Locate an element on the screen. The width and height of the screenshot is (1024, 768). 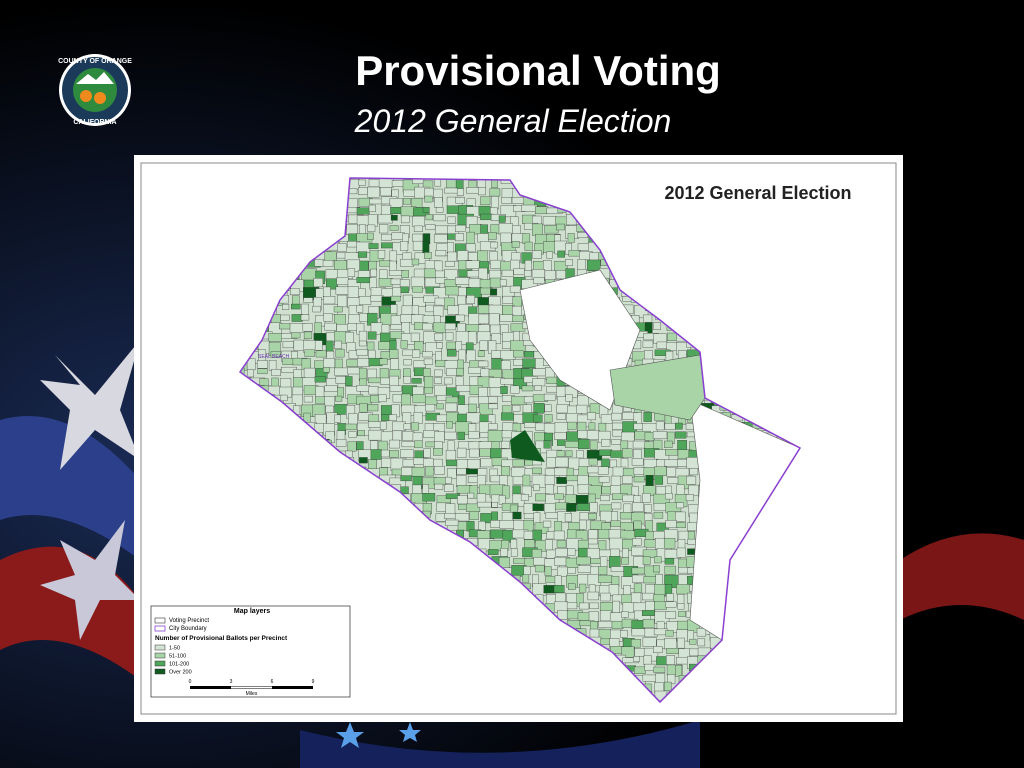
logo-orange is located at coordinates (86, 96).